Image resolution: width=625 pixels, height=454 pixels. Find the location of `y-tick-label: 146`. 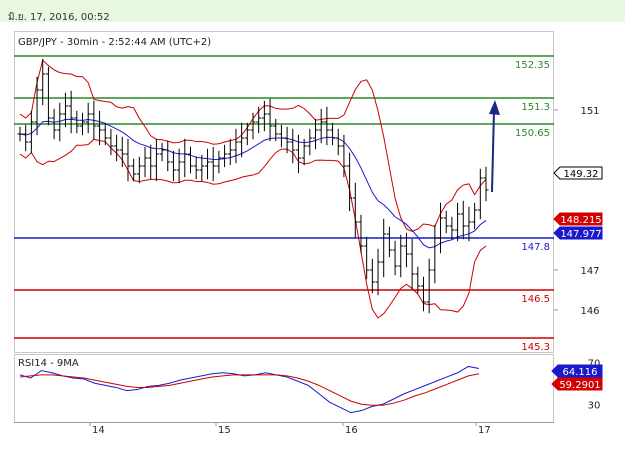

y-tick-label: 146 is located at coordinates (589, 311).